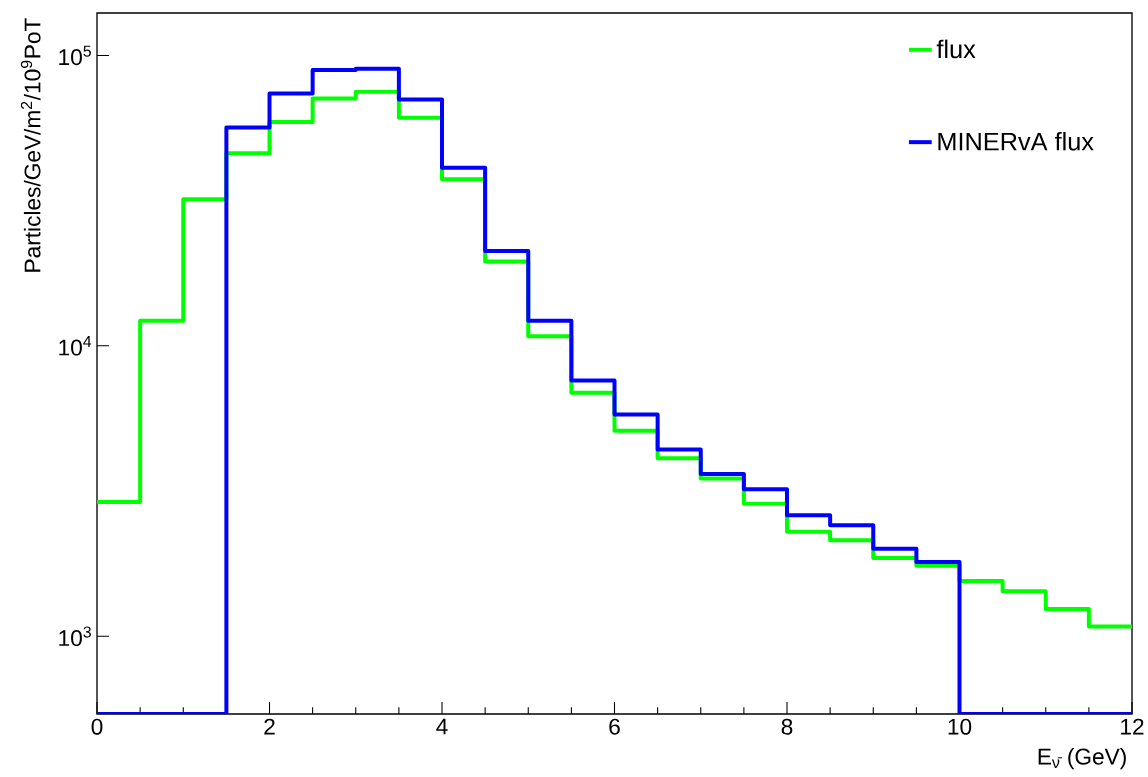  What do you see at coordinates (614, 726) in the screenshot?
I see `x-tick-label: 6` at bounding box center [614, 726].